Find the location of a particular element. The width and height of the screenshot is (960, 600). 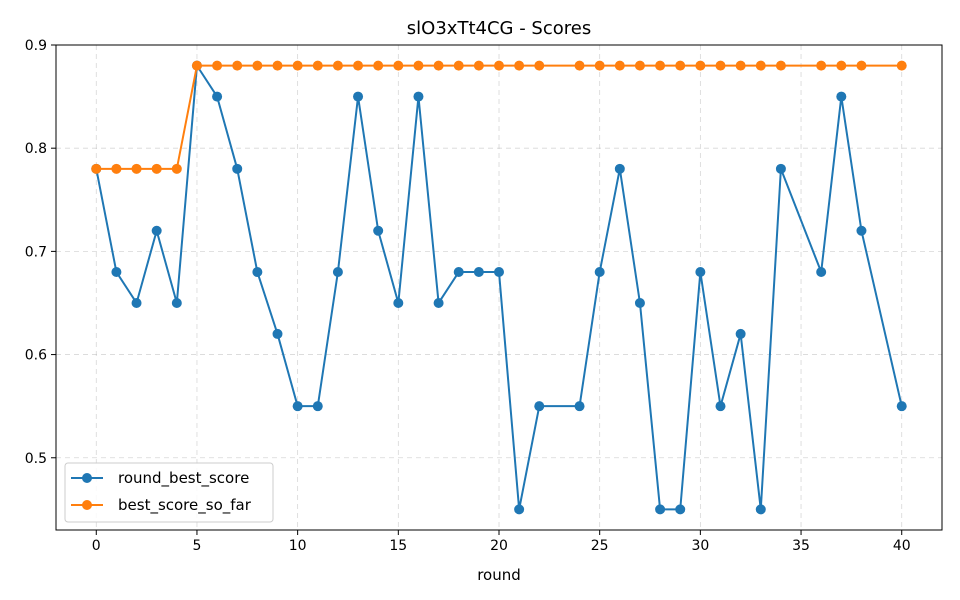

legend-item: round_best_score is located at coordinates (160, 478).